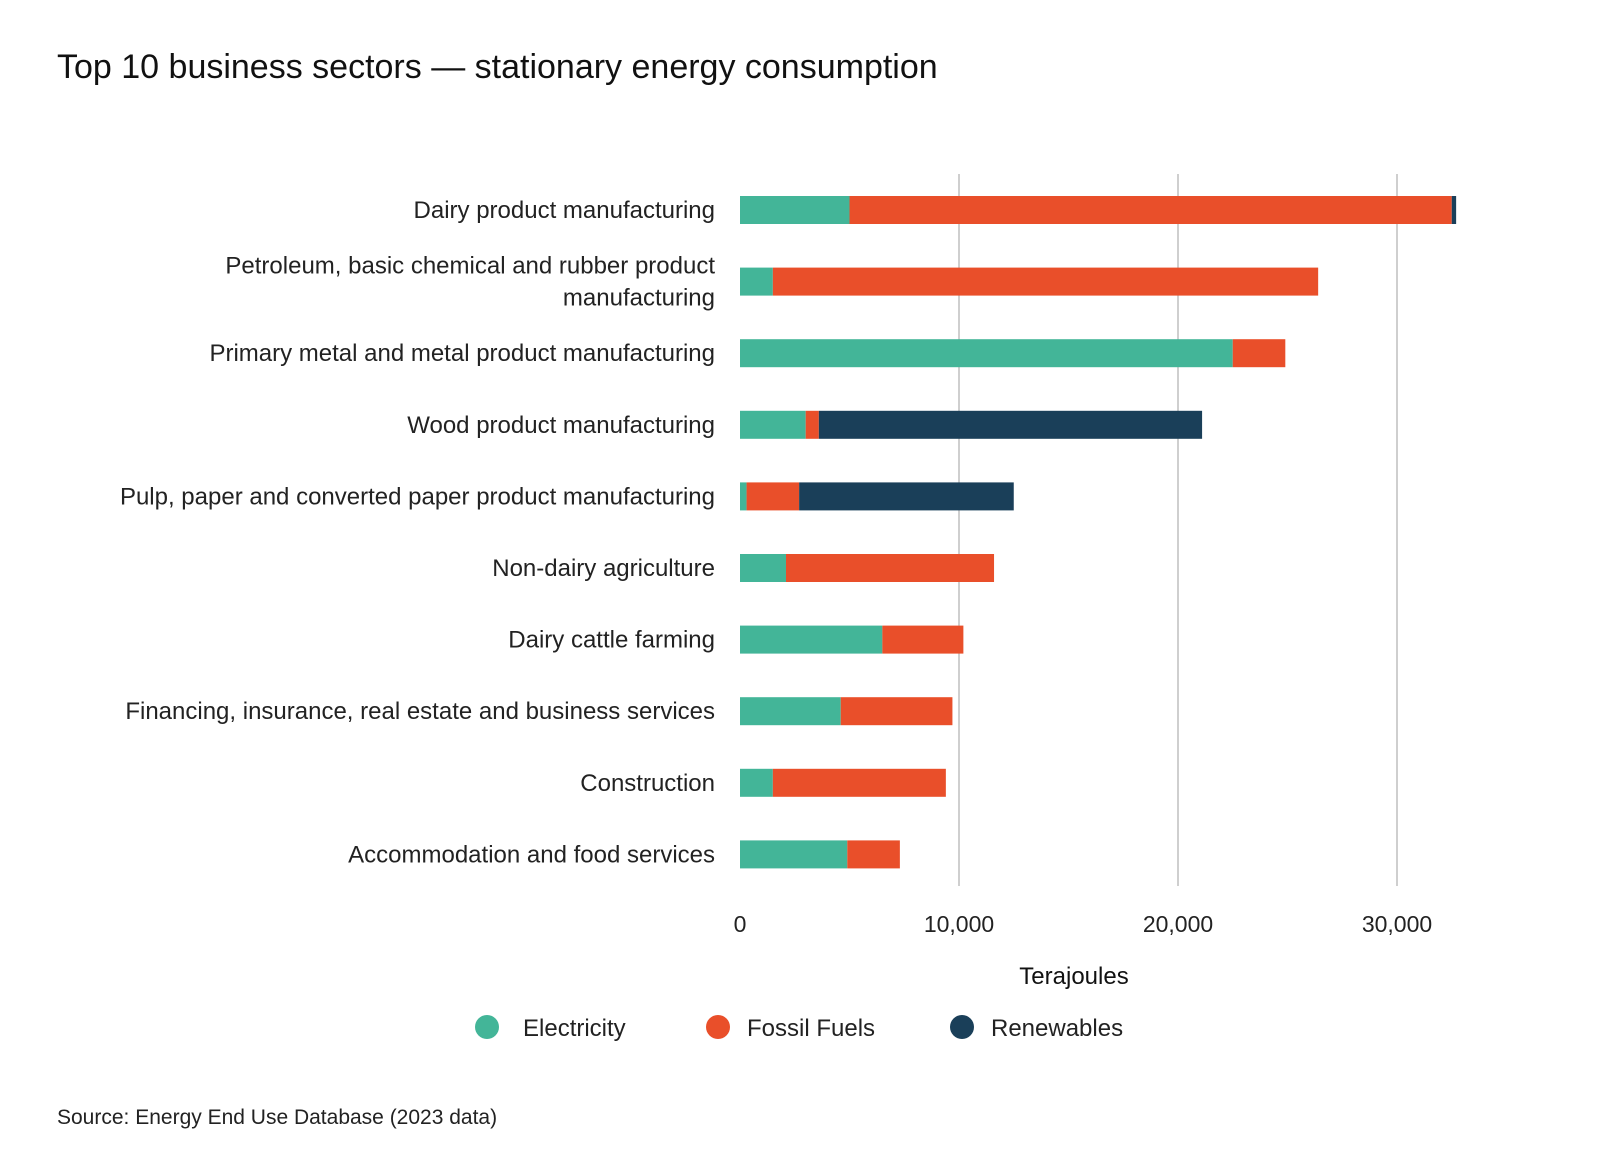 This screenshot has width=1600, height=1167. Describe the element at coordinates (1178, 924) in the screenshot. I see `x-tick-label: 20,000` at that location.